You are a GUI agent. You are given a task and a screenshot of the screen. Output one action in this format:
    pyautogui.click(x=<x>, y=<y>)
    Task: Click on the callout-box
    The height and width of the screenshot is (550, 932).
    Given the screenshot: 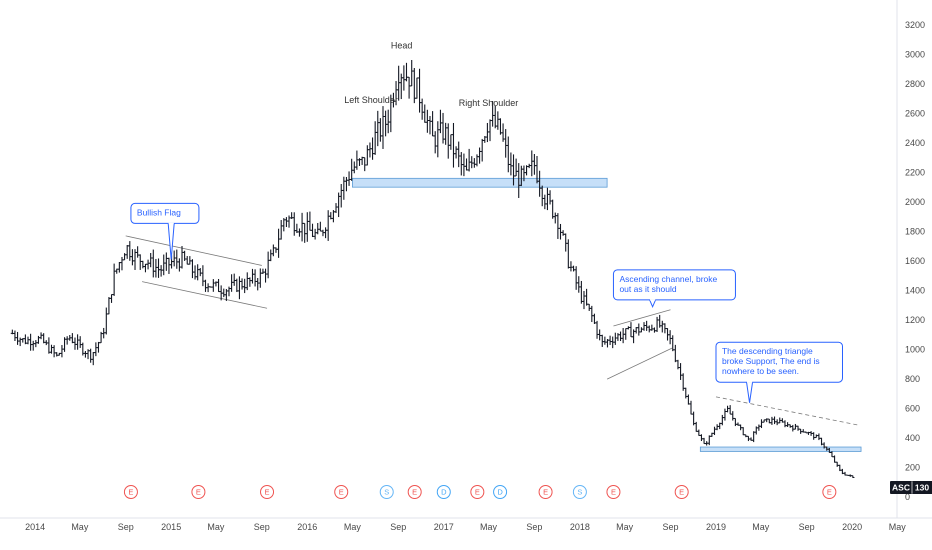 What is the action you would take?
    pyautogui.click(x=165, y=213)
    